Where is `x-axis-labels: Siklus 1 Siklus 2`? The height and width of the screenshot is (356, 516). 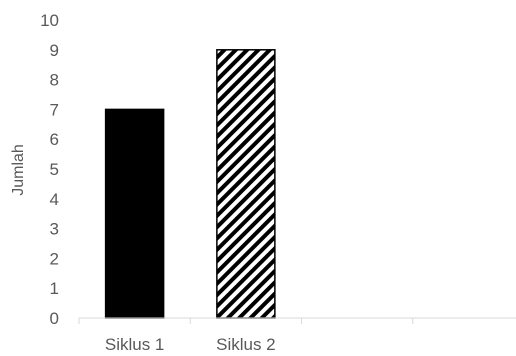
x-axis-labels: Siklus 1 Siklus 2 is located at coordinates (190, 344).